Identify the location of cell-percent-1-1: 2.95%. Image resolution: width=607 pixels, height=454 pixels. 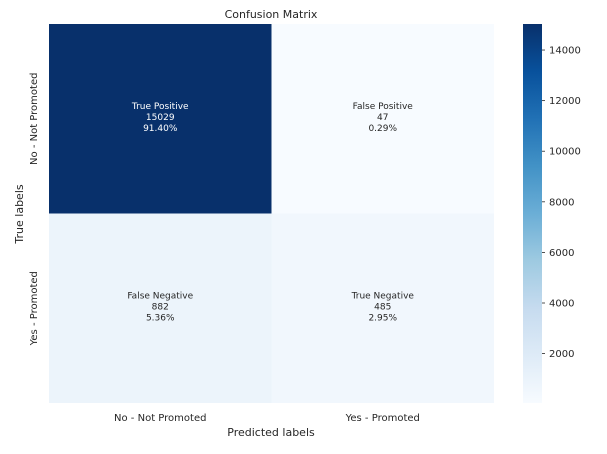
(382, 318).